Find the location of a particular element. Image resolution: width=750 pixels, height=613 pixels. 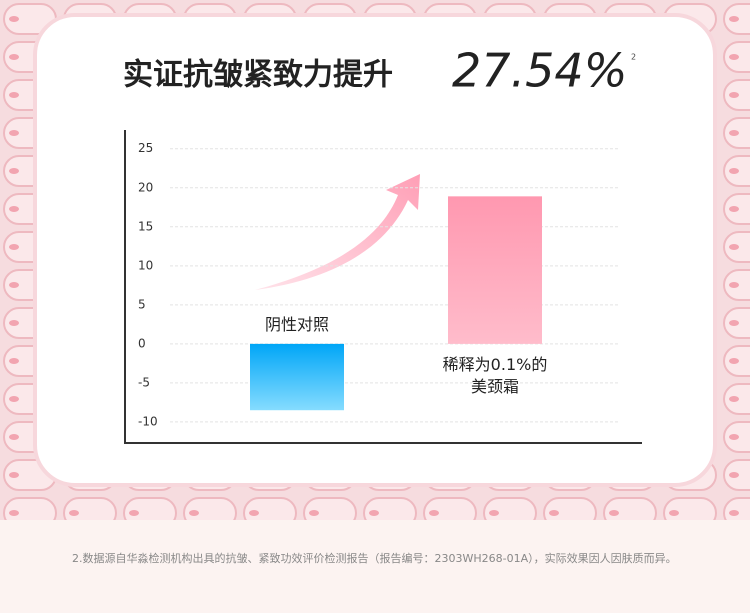

y-tick-label: 15 is located at coordinates (145, 226).